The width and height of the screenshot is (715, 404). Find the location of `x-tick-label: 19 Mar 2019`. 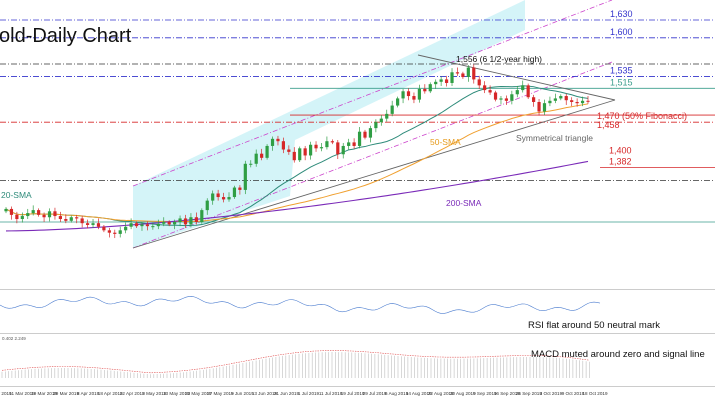

x-tick-label: 19 Mar 2019 is located at coordinates (44, 393).